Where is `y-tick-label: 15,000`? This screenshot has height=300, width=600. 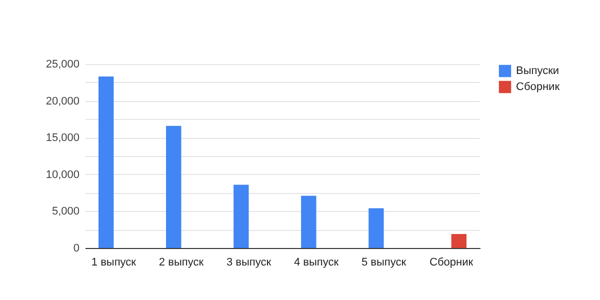 y-tick-label: 15,000 is located at coordinates (63, 138).